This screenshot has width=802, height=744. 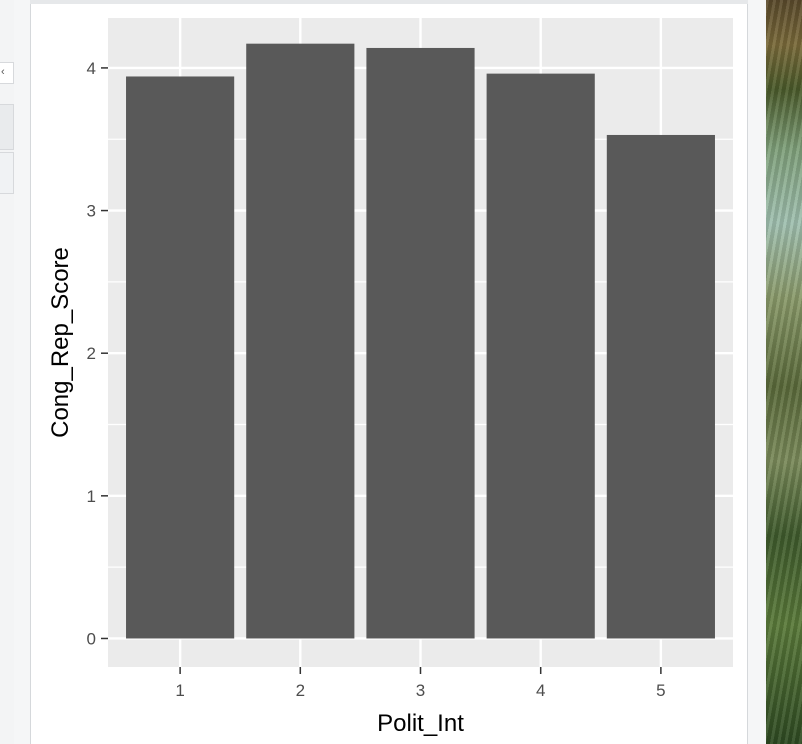 I want to click on chevron-left-icon: ‹, so click(x=3, y=72).